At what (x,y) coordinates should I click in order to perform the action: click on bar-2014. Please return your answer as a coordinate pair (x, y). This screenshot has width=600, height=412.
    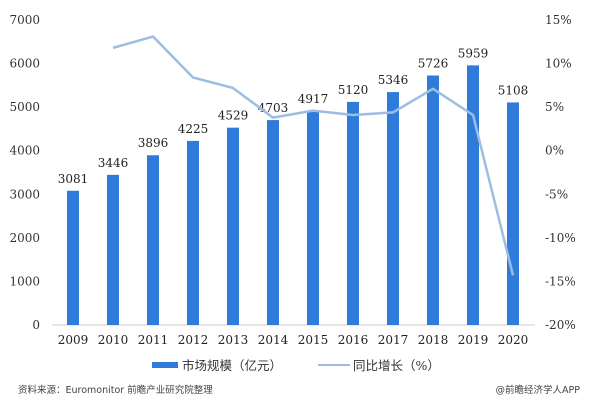
    Looking at the image, I should click on (273, 222).